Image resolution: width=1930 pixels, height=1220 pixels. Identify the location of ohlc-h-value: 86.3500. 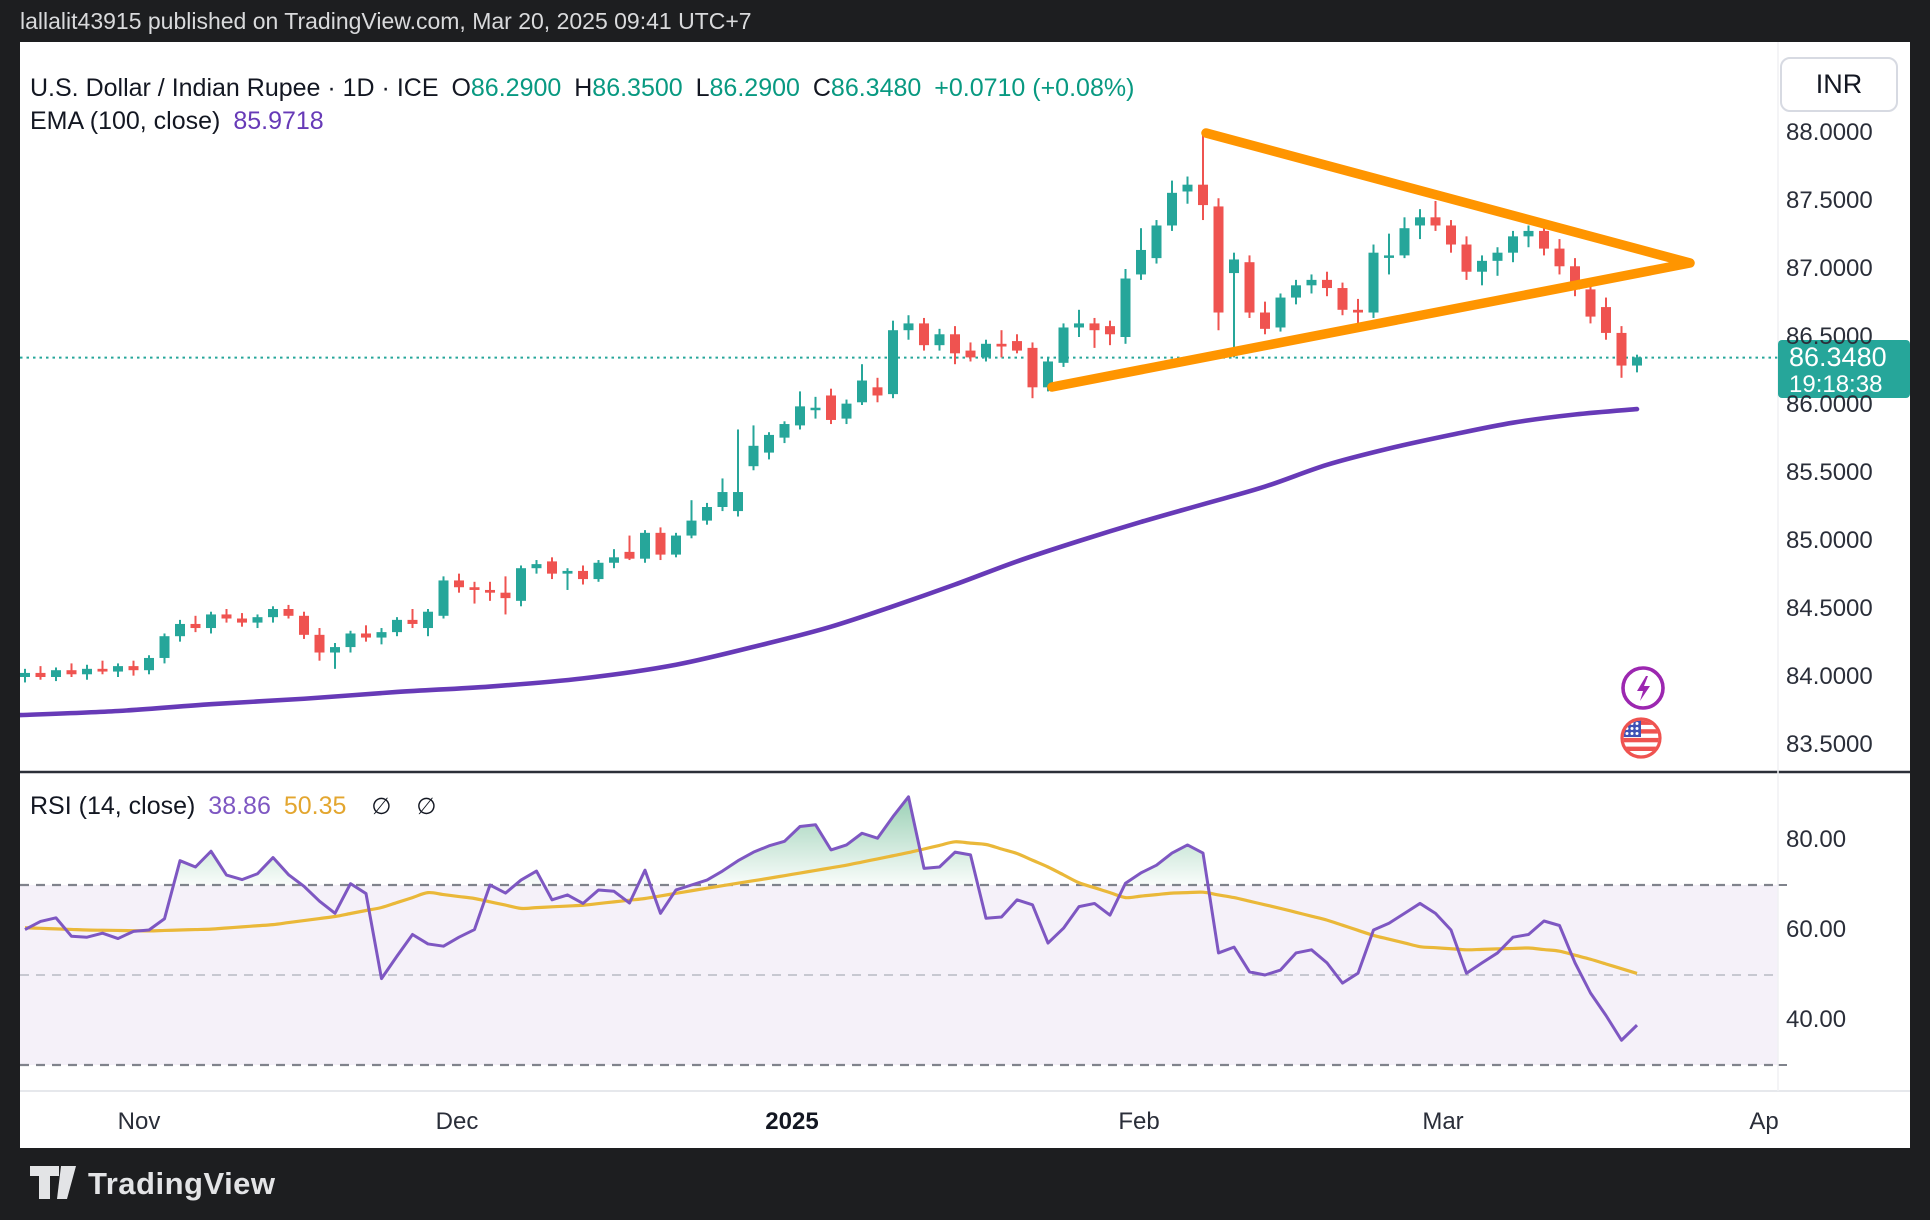
(637, 88).